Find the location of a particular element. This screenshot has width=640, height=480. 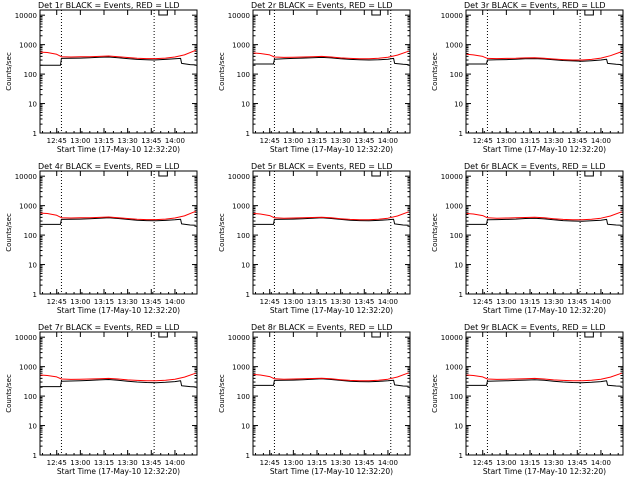

y-axis-label: Counts/sec is located at coordinates (222, 71).